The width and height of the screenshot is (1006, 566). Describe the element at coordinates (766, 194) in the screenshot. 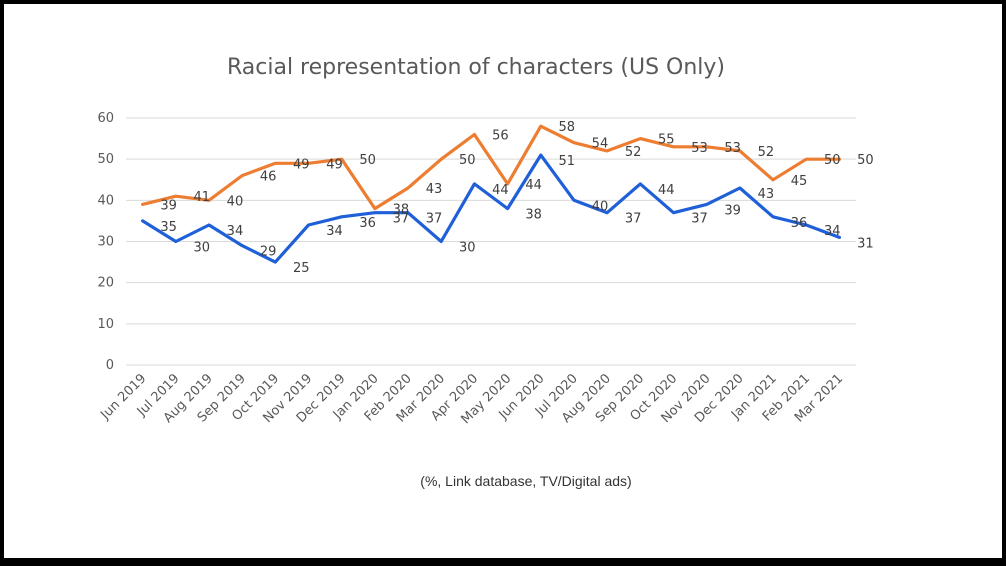

I see `data-label-blue: 43` at that location.